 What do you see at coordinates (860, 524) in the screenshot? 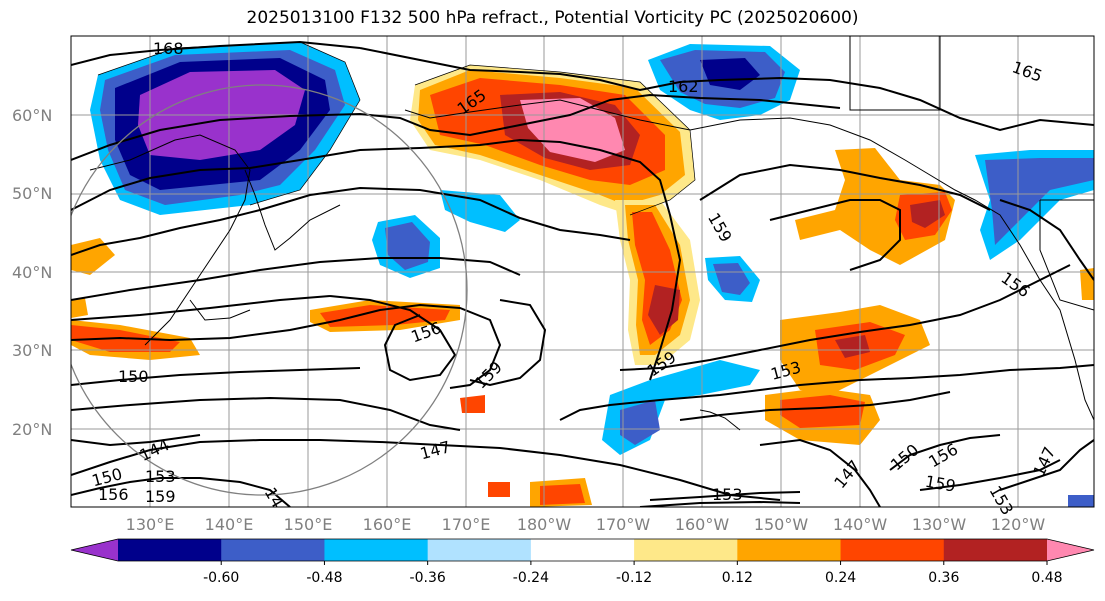
I see `lon-label: 140°W` at bounding box center [860, 524].